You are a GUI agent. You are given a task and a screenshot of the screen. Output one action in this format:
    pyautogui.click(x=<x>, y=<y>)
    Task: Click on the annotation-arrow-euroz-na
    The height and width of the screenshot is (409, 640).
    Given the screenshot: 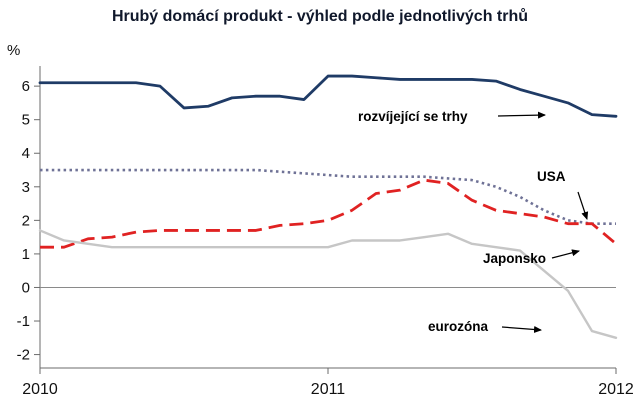 What is the action you would take?
    pyautogui.click(x=521, y=329)
    